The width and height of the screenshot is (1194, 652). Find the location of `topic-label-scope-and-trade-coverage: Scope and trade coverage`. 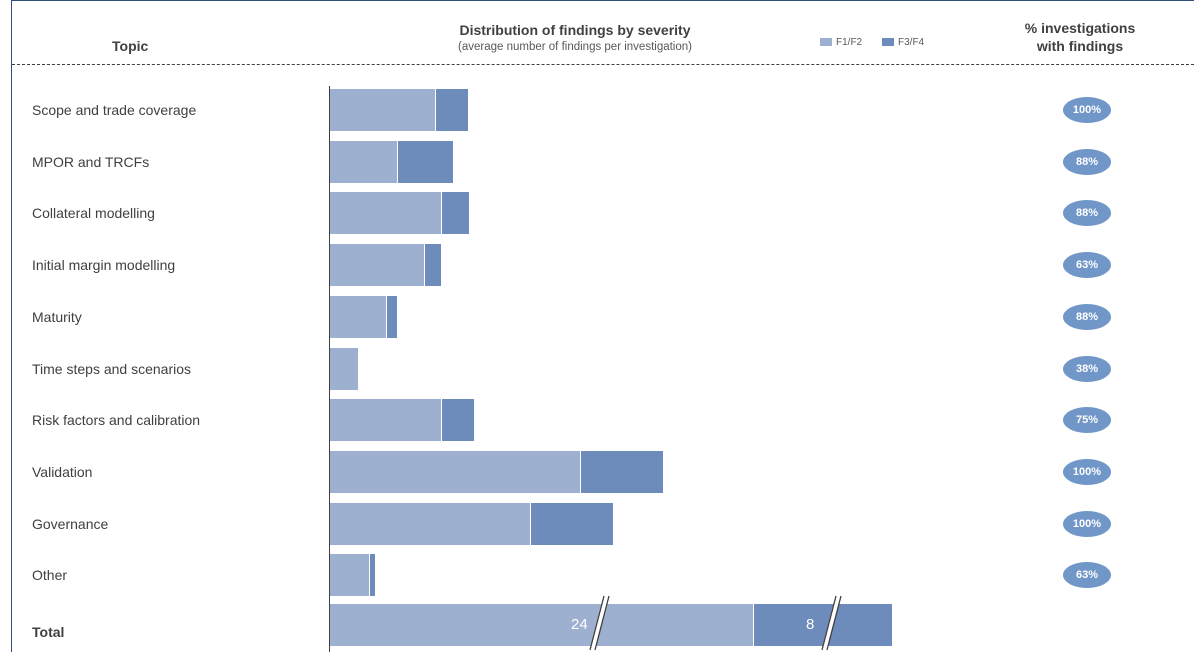

topic-label-scope-and-trade-coverage: Scope and trade coverage is located at coordinates (114, 110).